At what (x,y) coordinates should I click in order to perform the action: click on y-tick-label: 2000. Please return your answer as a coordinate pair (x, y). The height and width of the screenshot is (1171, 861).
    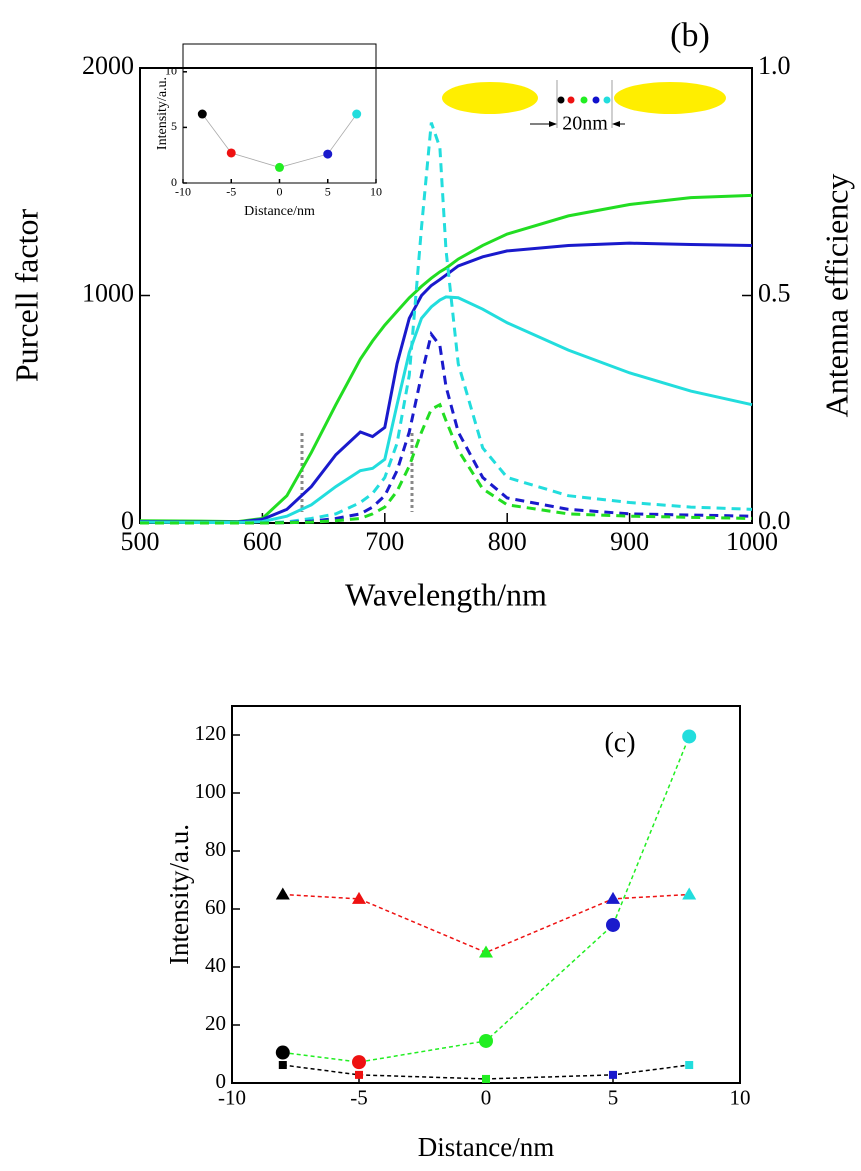
    Looking at the image, I should click on (108, 65).